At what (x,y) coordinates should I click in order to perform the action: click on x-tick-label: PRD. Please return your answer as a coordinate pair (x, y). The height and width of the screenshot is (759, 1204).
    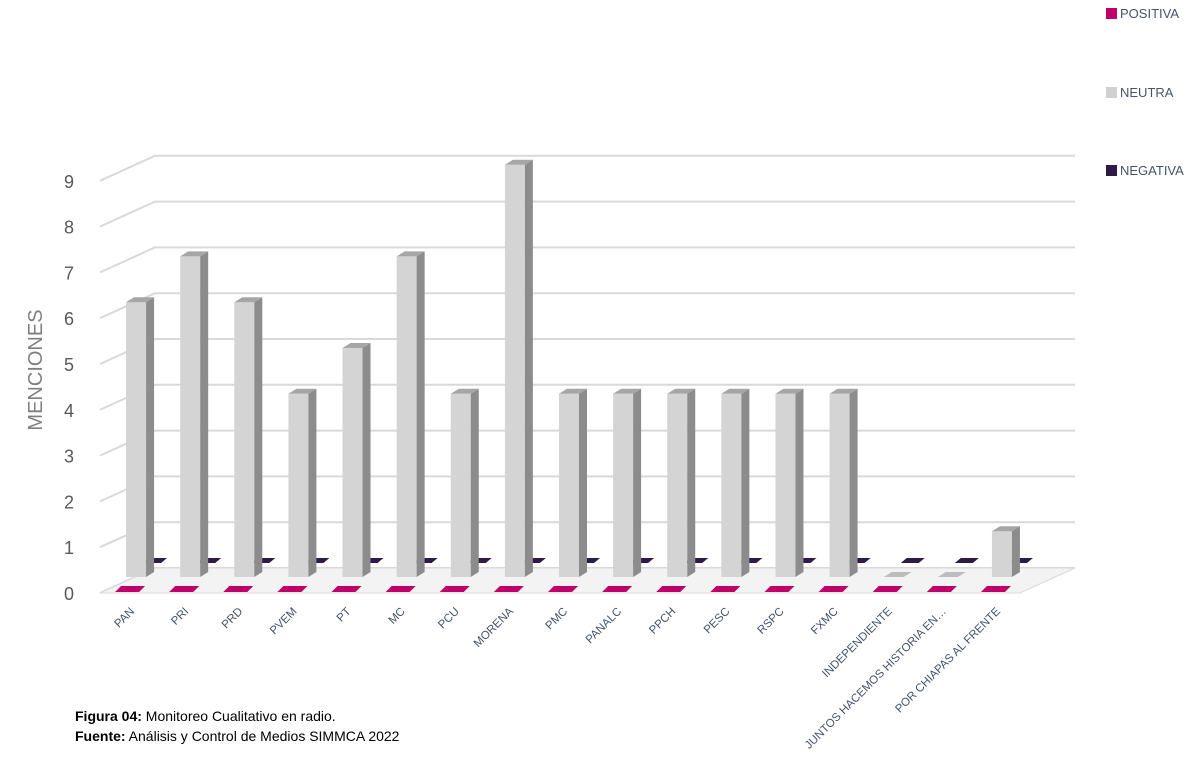
    Looking at the image, I should click on (233, 619).